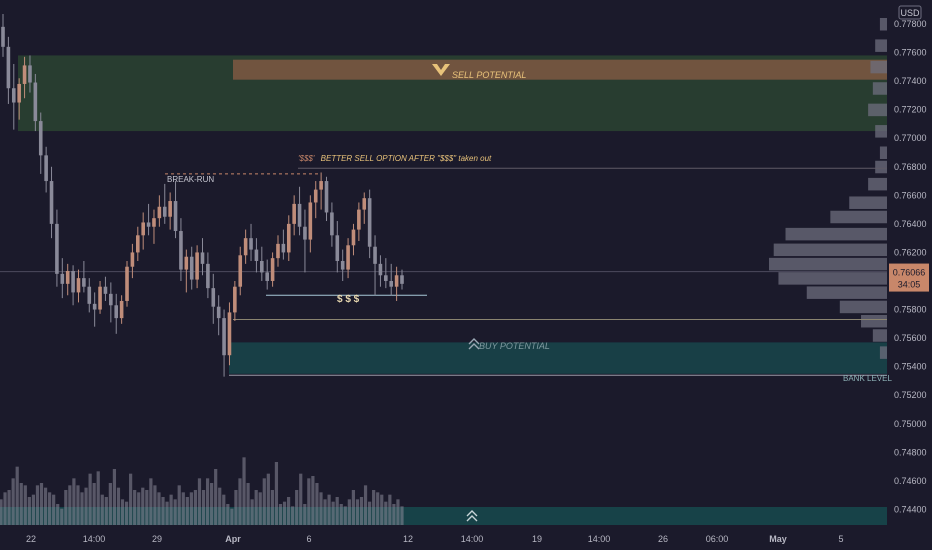 The width and height of the screenshot is (932, 550). Describe the element at coordinates (910, 53) in the screenshot. I see `y-tick-label: 0.77600` at that location.